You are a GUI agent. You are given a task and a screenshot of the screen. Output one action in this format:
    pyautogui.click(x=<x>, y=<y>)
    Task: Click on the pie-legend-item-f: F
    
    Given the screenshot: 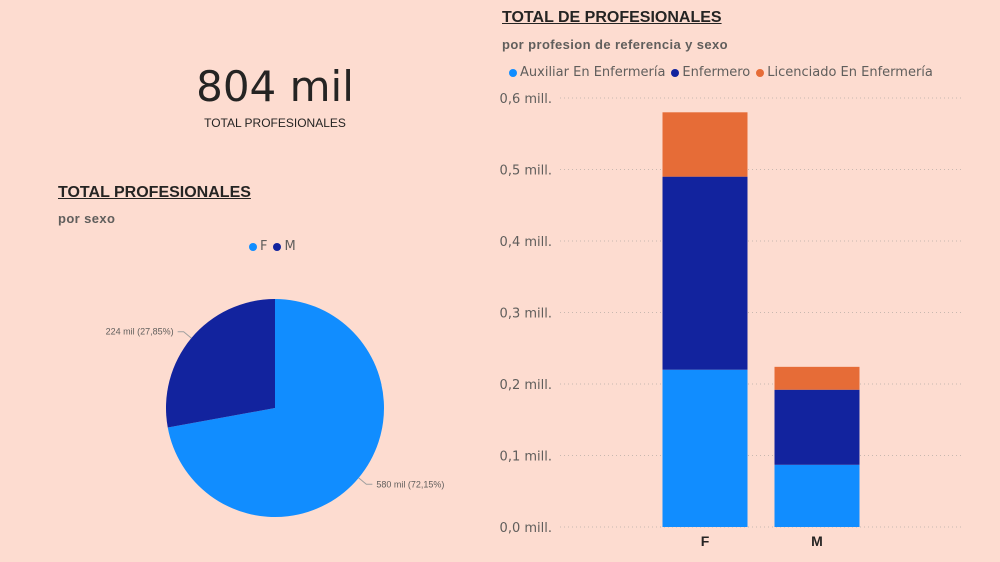 What is the action you would take?
    pyautogui.click(x=258, y=246)
    